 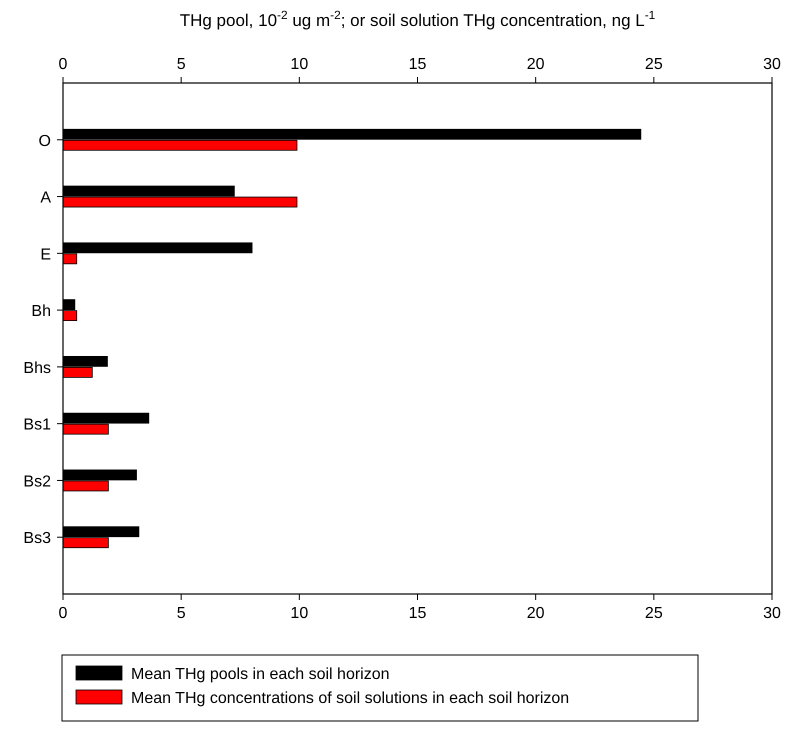 I want to click on y-tick-label: A, so click(x=46, y=198).